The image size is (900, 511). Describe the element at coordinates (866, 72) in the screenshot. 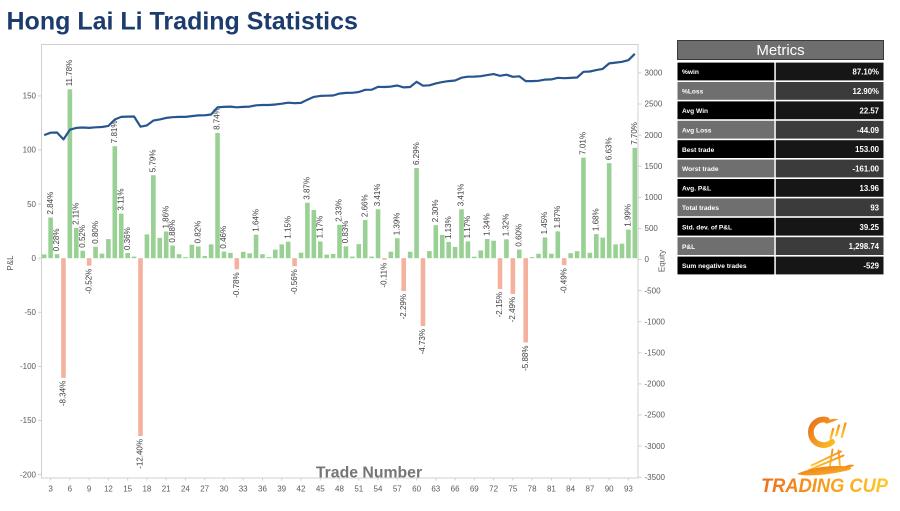

I see `svg-text: 87.10%` at that location.